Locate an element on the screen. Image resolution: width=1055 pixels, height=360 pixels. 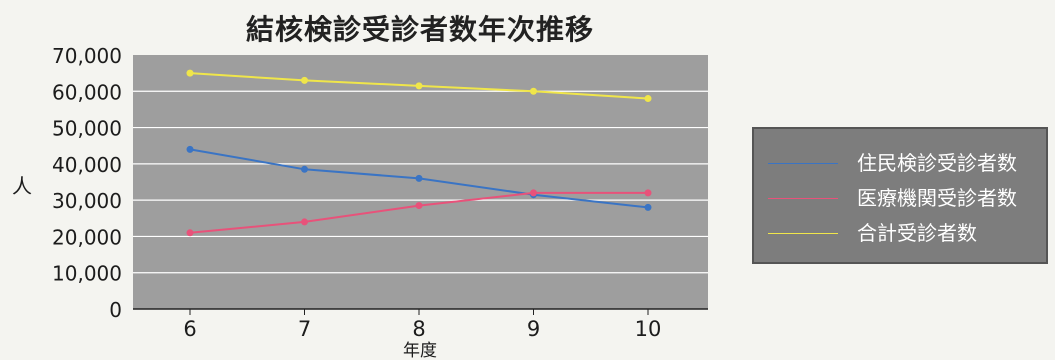
legend-label-medical: 医療機関受診者数 is located at coordinates (937, 198).